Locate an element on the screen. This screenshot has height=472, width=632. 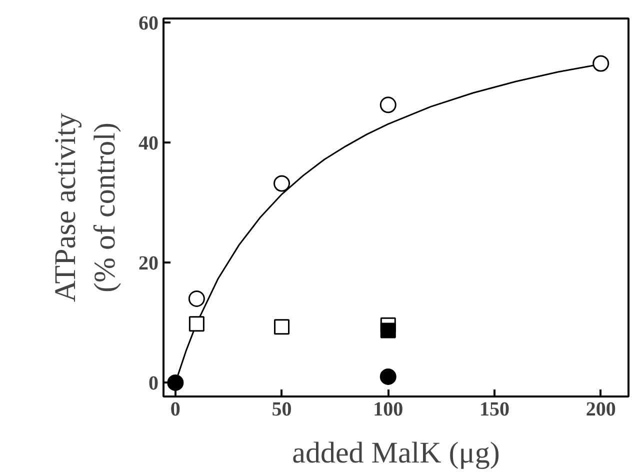
y-tick-label: 40 is located at coordinates (148, 143).